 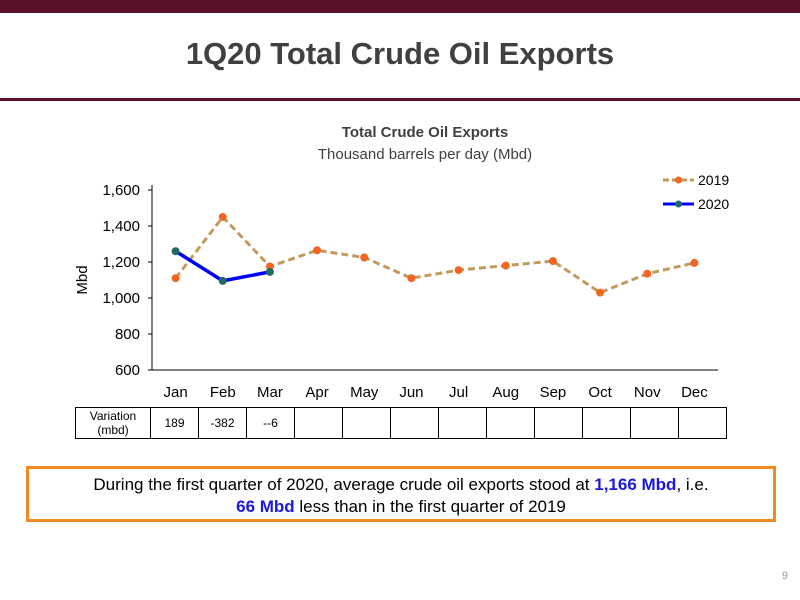 What do you see at coordinates (692, 484) in the screenshot?
I see `summary-text-2: , i.e.` at bounding box center [692, 484].